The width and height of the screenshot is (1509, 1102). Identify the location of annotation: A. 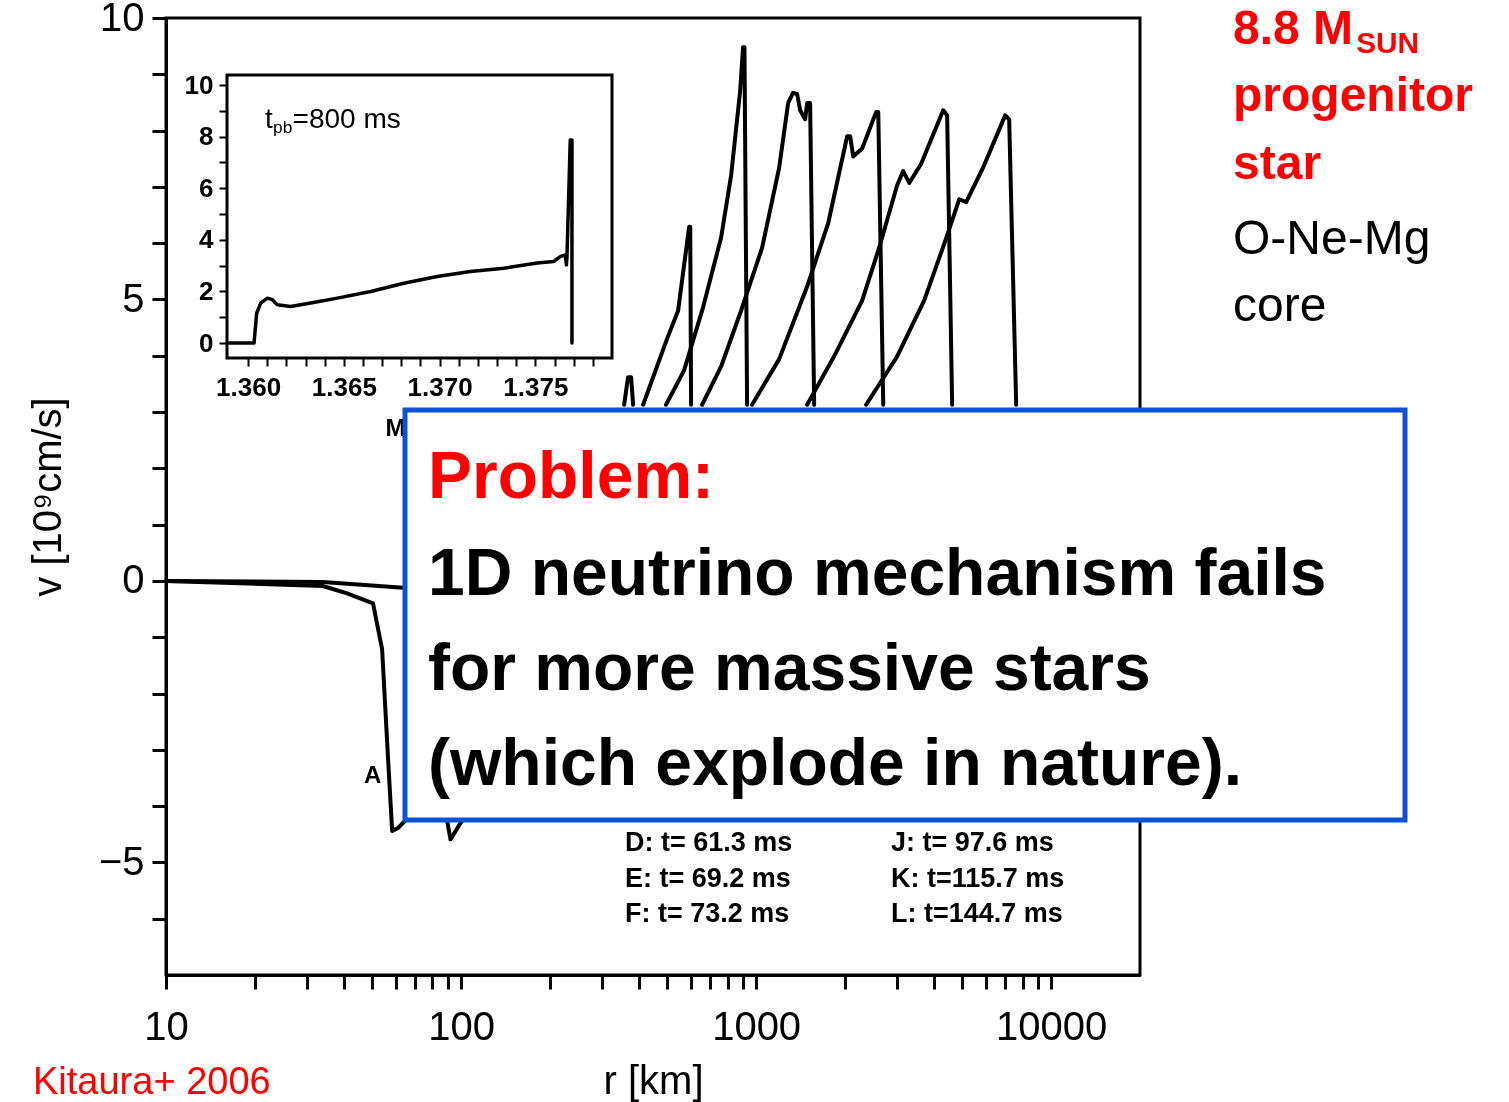
(373, 774).